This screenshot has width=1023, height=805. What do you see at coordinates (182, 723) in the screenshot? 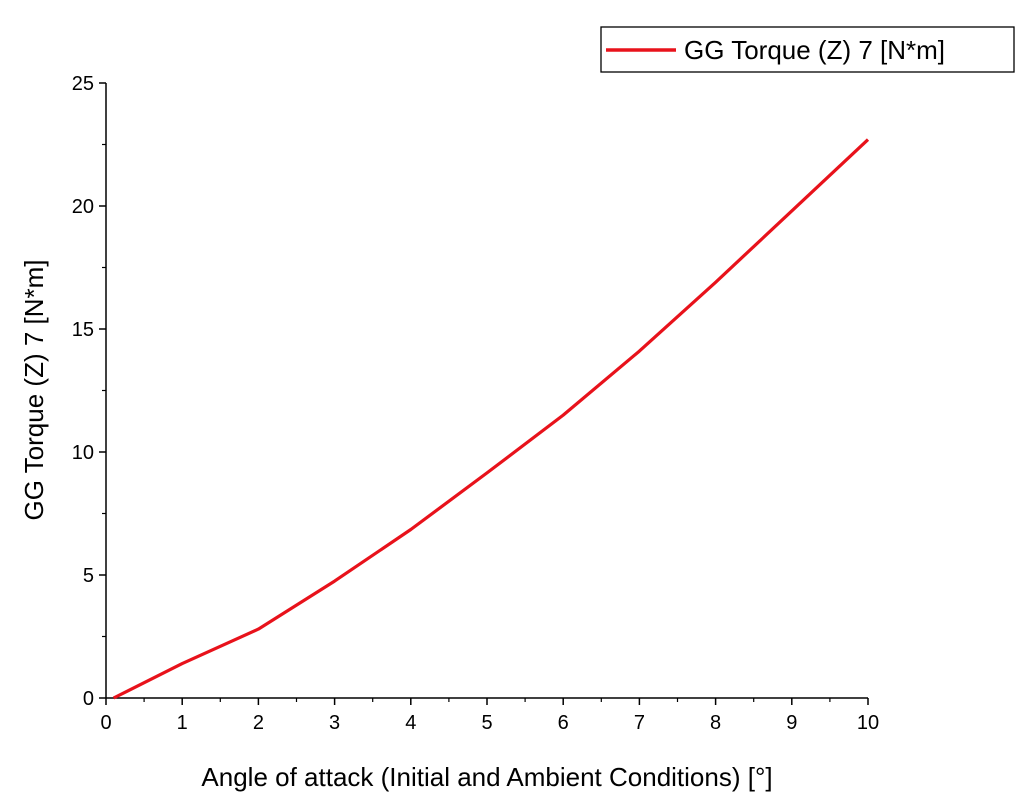
I see `x-tick-label: 1` at bounding box center [182, 723].